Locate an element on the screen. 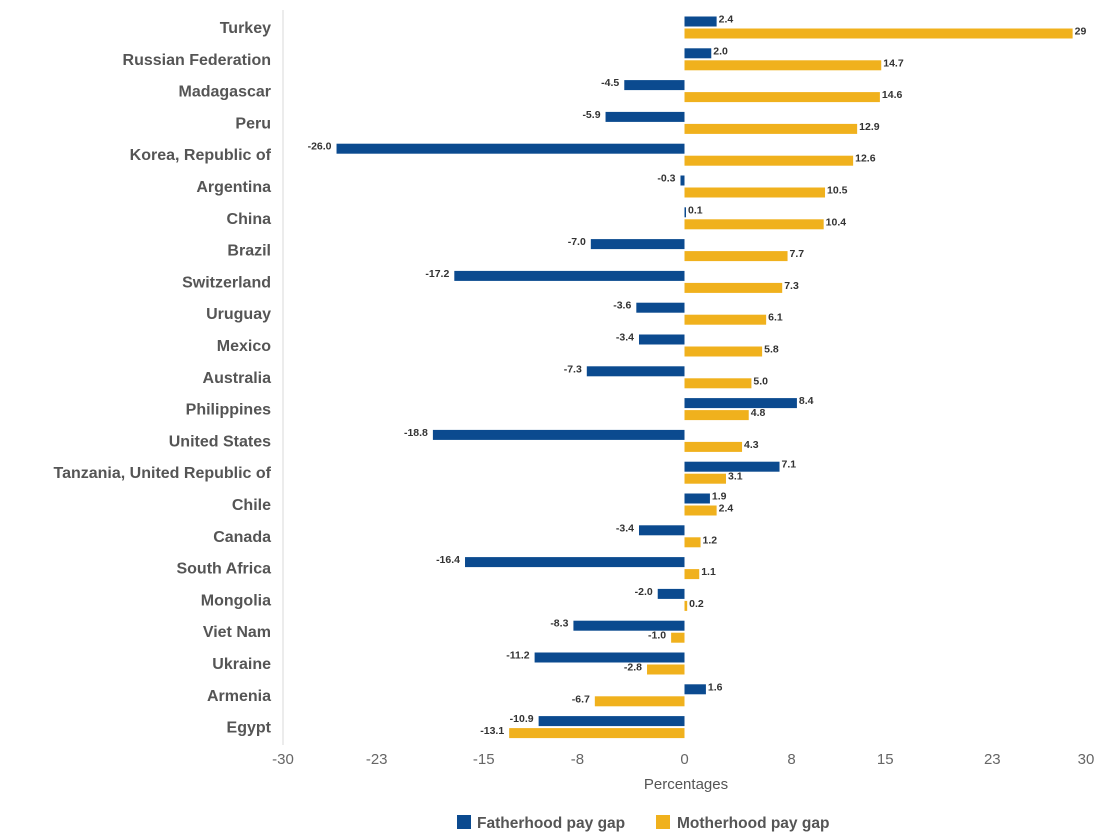 The width and height of the screenshot is (1103, 832). motherhood-value-label-philippines: 4.8 is located at coordinates (758, 413).